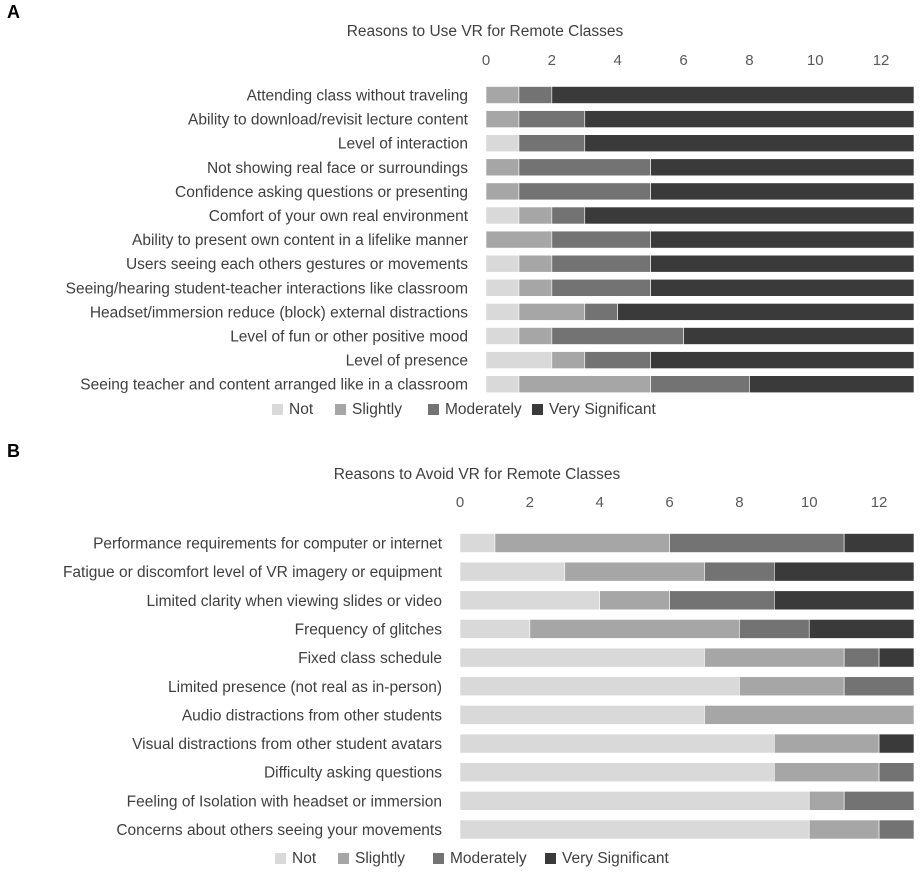  I want to click on chart-b-title: Reasons to Avoid VR for Remote Classes, so click(477, 474).